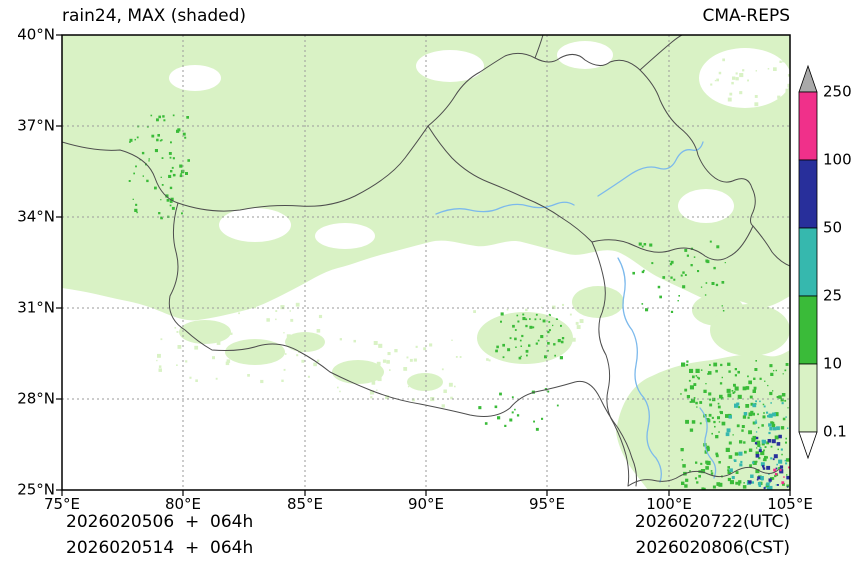 The image size is (860, 576). I want to click on colorbar-extend-above-icon, so click(808, 78).